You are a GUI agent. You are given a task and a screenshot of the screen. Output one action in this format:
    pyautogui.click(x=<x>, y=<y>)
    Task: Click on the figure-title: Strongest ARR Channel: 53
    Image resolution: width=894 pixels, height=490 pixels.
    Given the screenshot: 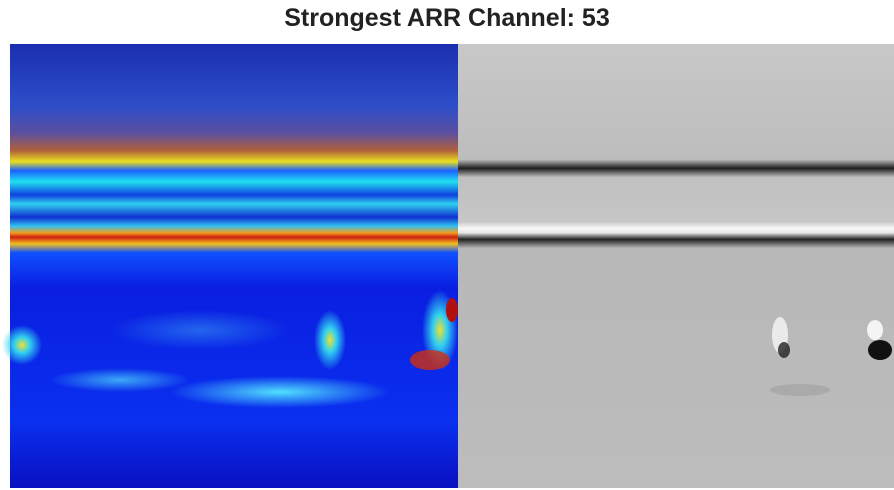 What is the action you would take?
    pyautogui.click(x=447, y=18)
    